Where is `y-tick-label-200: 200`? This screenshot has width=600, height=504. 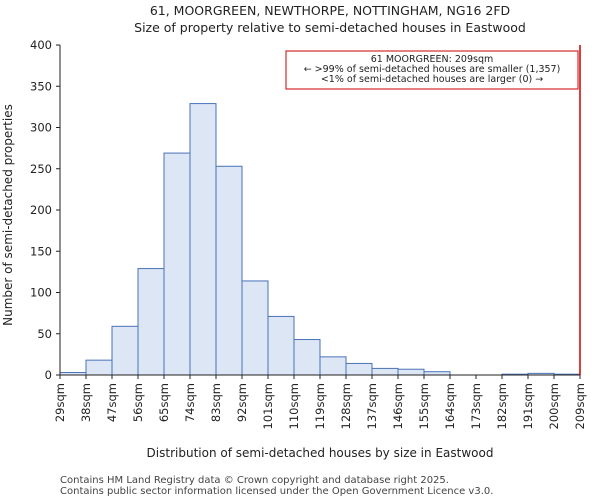
y-tick-label-200: 200 is located at coordinates (41, 210).